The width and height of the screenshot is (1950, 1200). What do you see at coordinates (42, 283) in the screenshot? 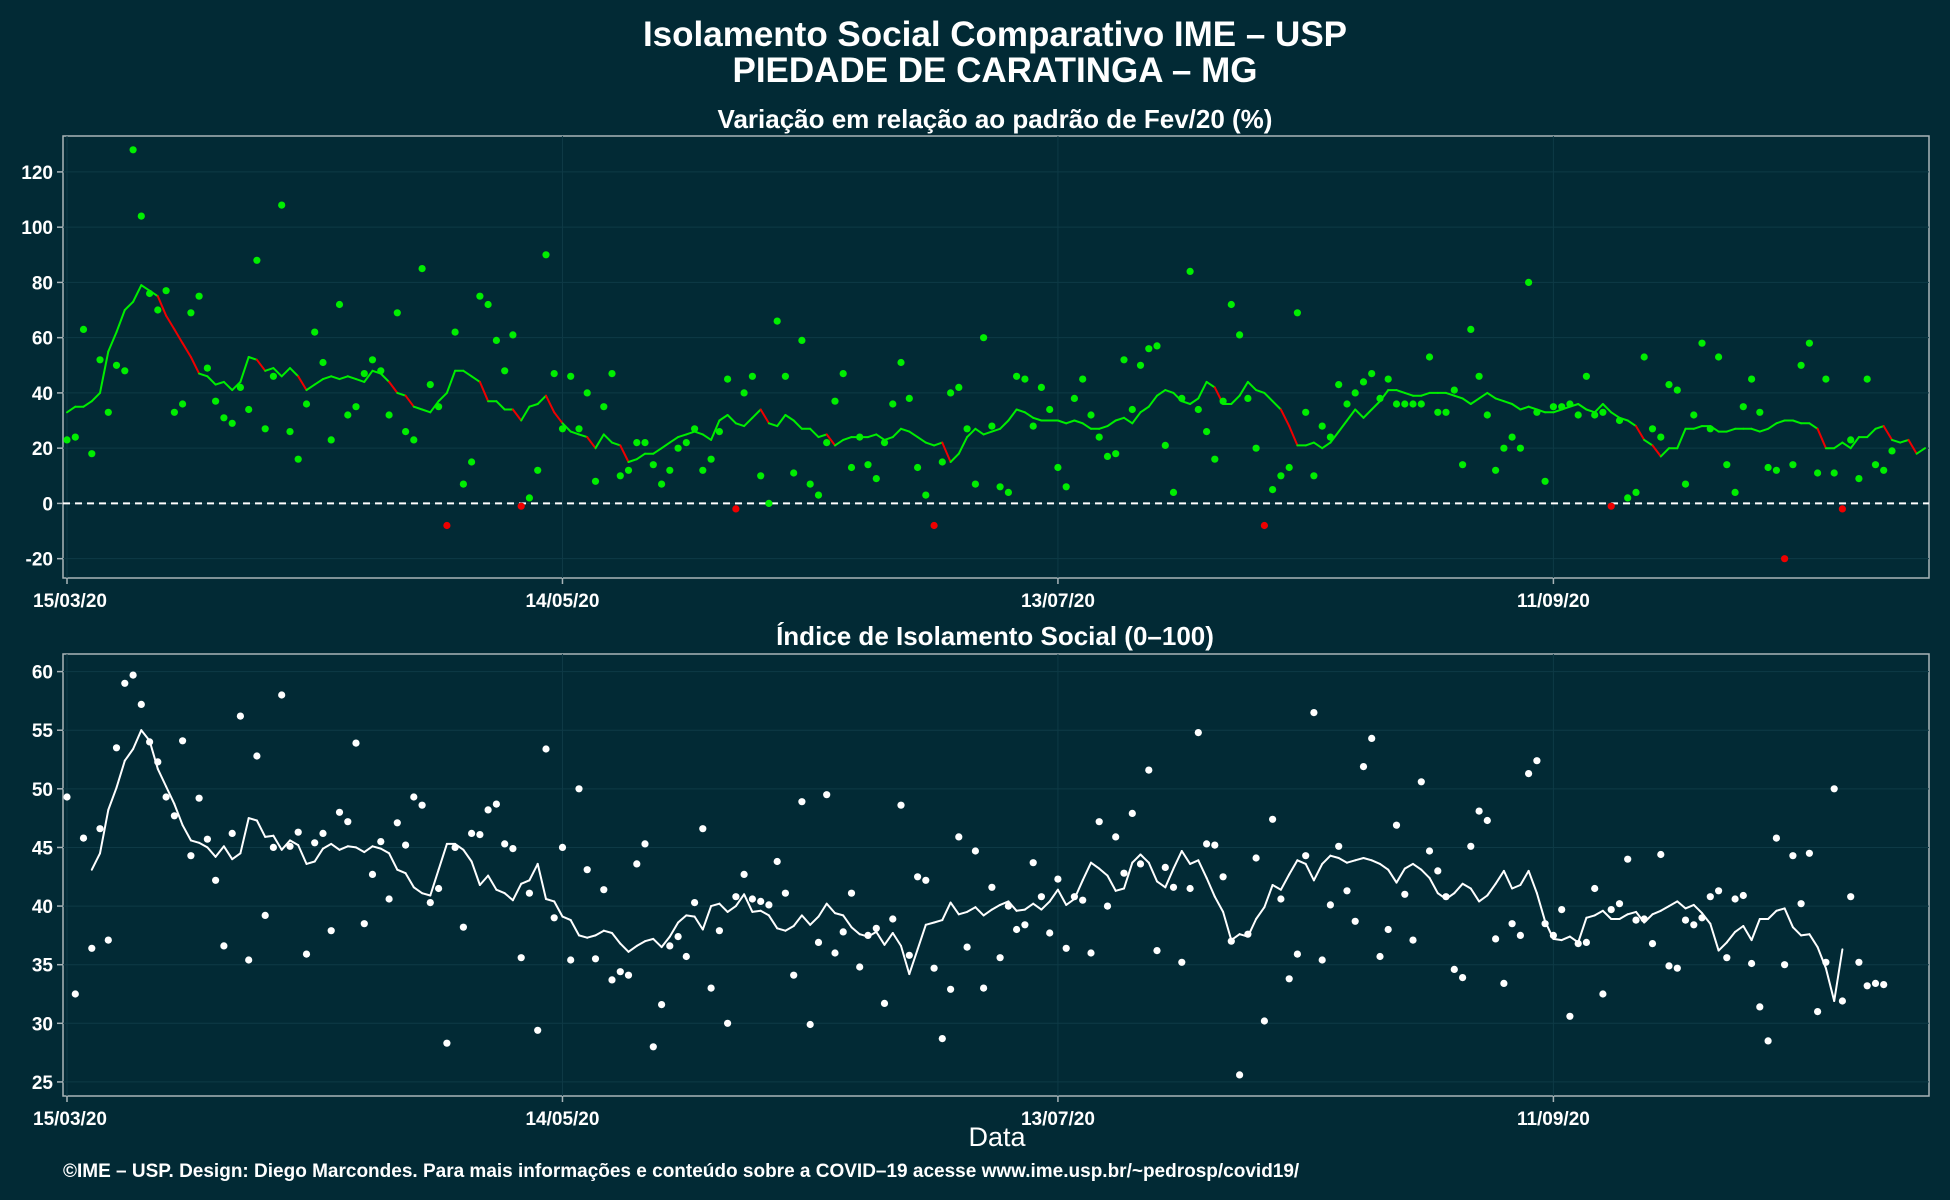
I see `y-tick-label: 80` at bounding box center [42, 283].